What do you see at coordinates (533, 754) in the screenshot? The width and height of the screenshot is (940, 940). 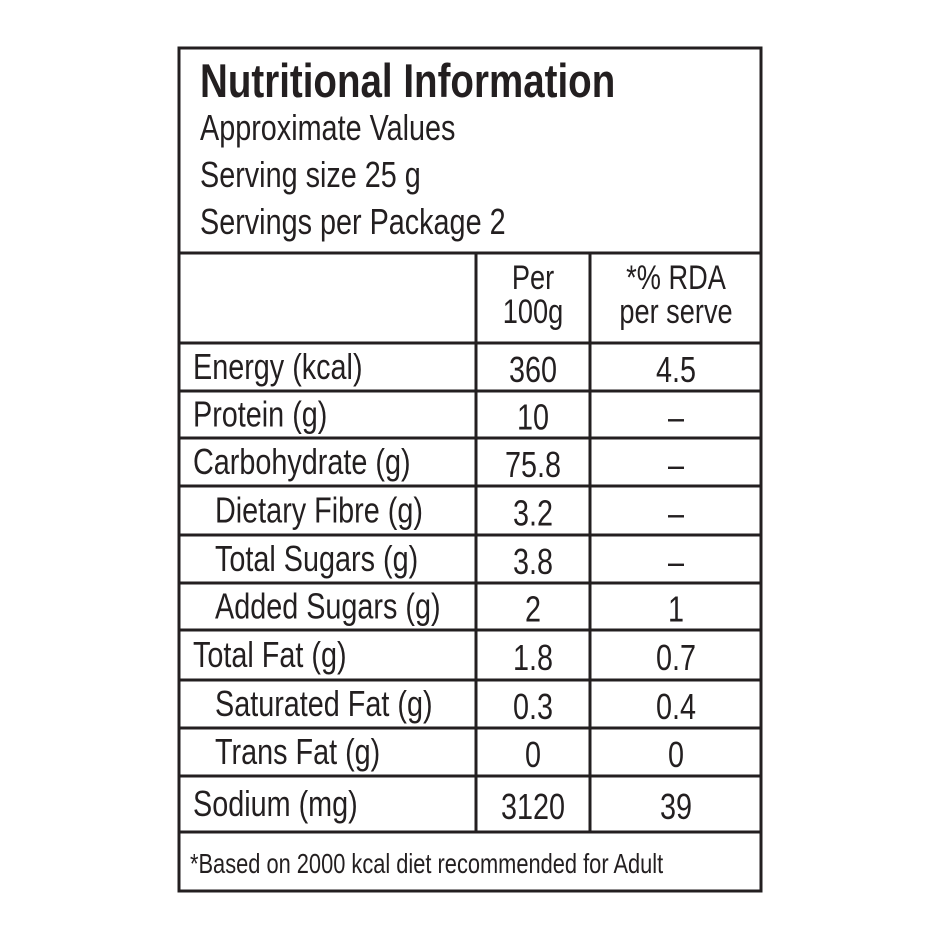 I see `per-100g: 0` at bounding box center [533, 754].